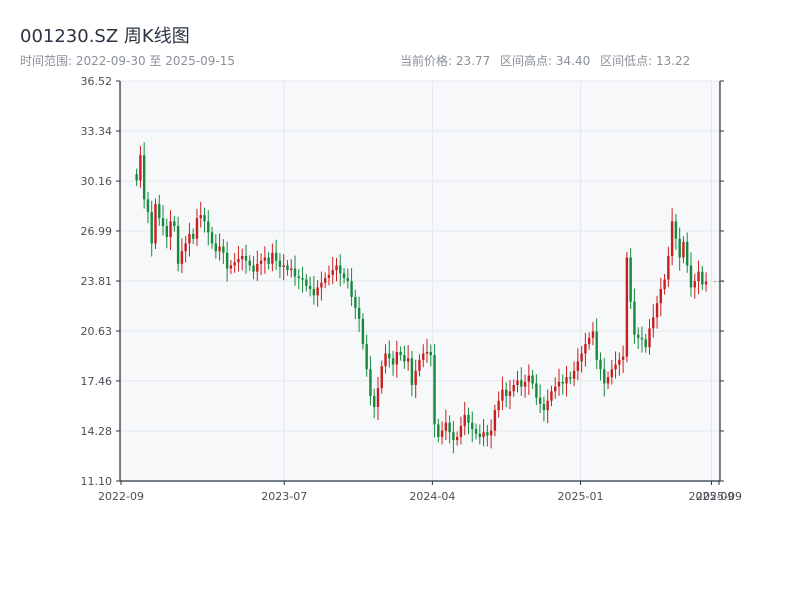 This screenshot has height=600, width=800. I want to click on y-tick-label: 11.10, so click(97, 481).